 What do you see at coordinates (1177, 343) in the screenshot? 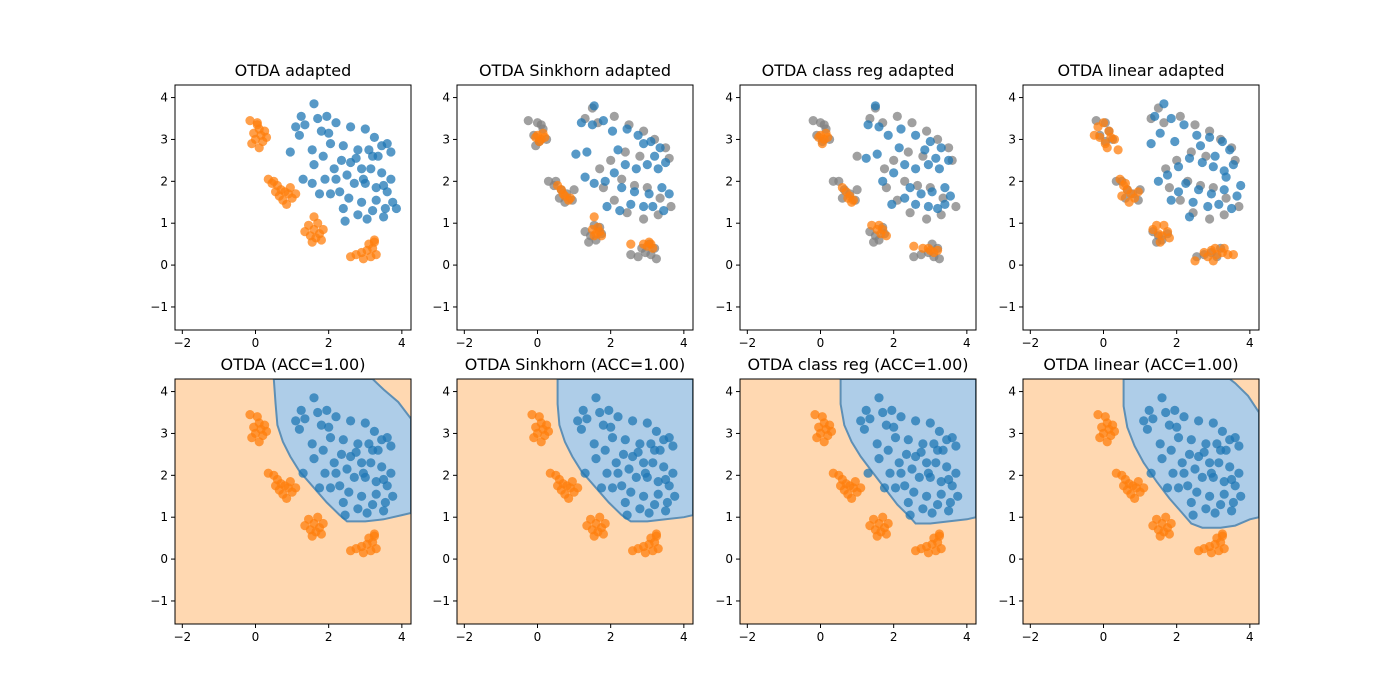
I see `x-tick-label: 2` at bounding box center [1177, 343].